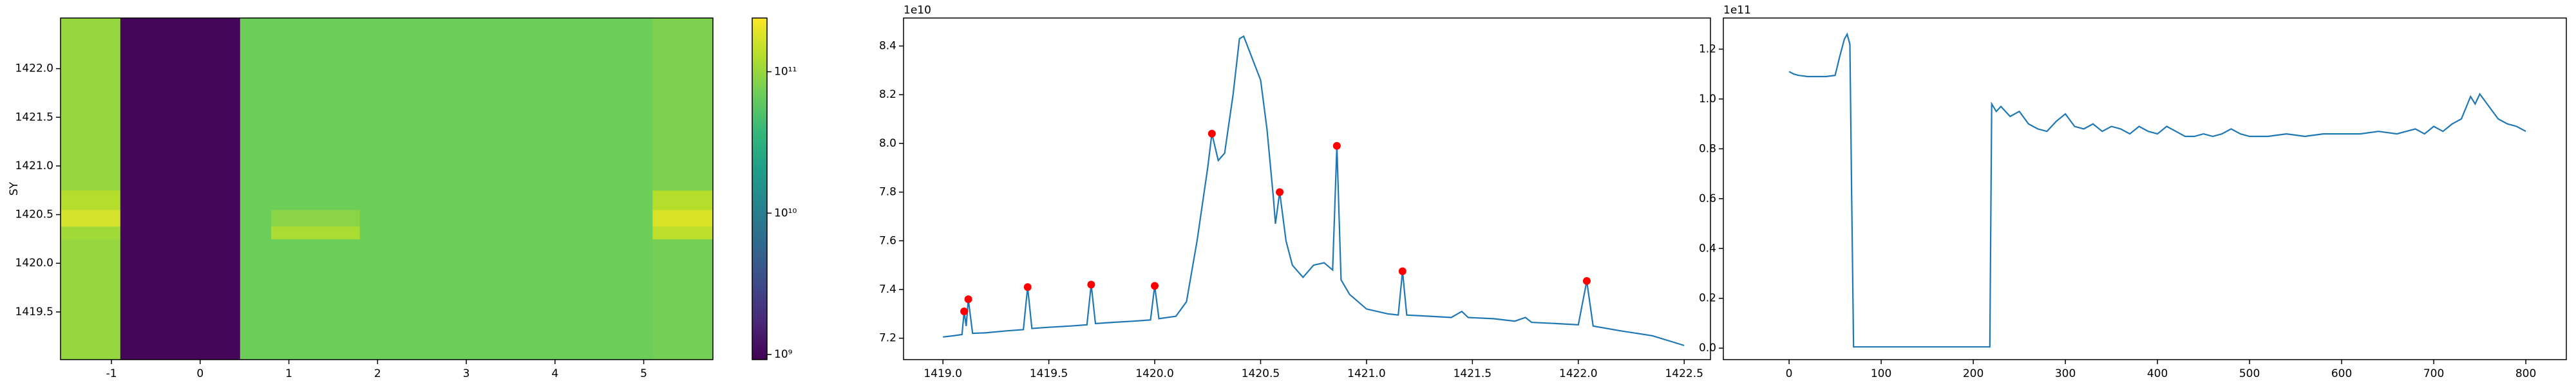  What do you see at coordinates (785, 213) in the screenshot?
I see `colorbar-tick-label: 10¹⁰` at bounding box center [785, 213].